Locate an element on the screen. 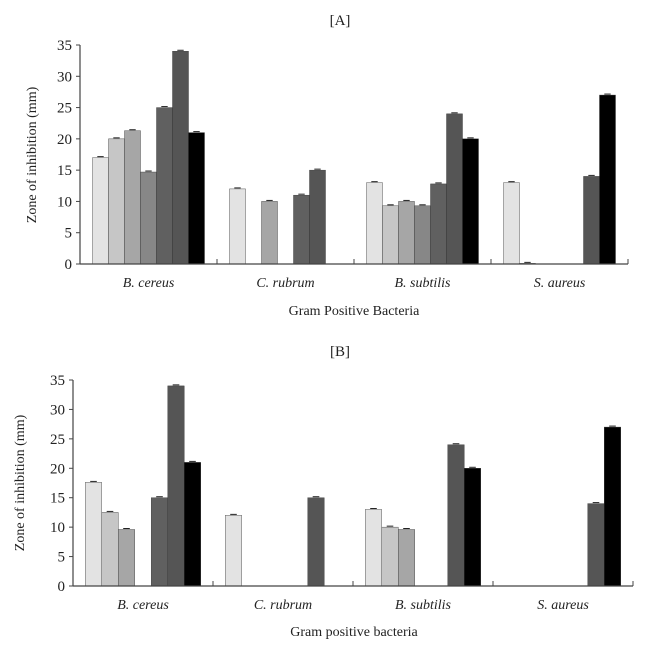  x-axis-label: Gram Positive Bacteria is located at coordinates (354, 311).